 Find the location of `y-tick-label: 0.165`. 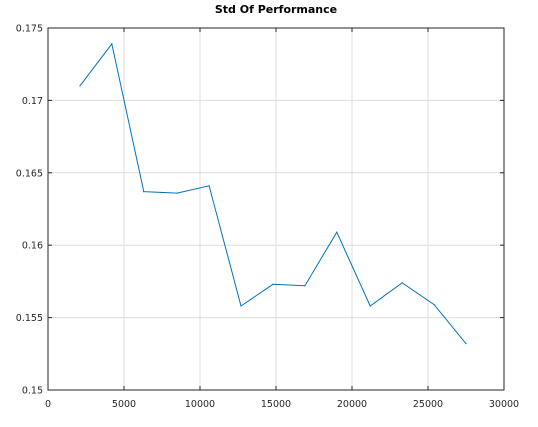

y-tick-label: 0.165 is located at coordinates (29, 173).